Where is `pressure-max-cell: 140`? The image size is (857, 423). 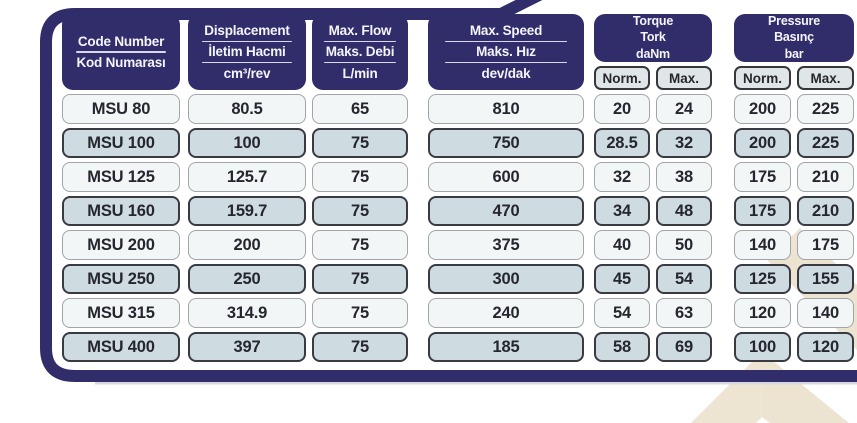 pressure-max-cell: 140 is located at coordinates (825, 313).